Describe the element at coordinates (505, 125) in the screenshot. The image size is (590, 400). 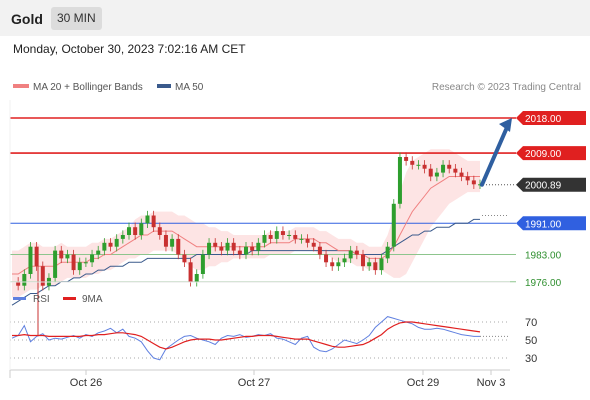
I see `forecast-arrow-head` at that location.